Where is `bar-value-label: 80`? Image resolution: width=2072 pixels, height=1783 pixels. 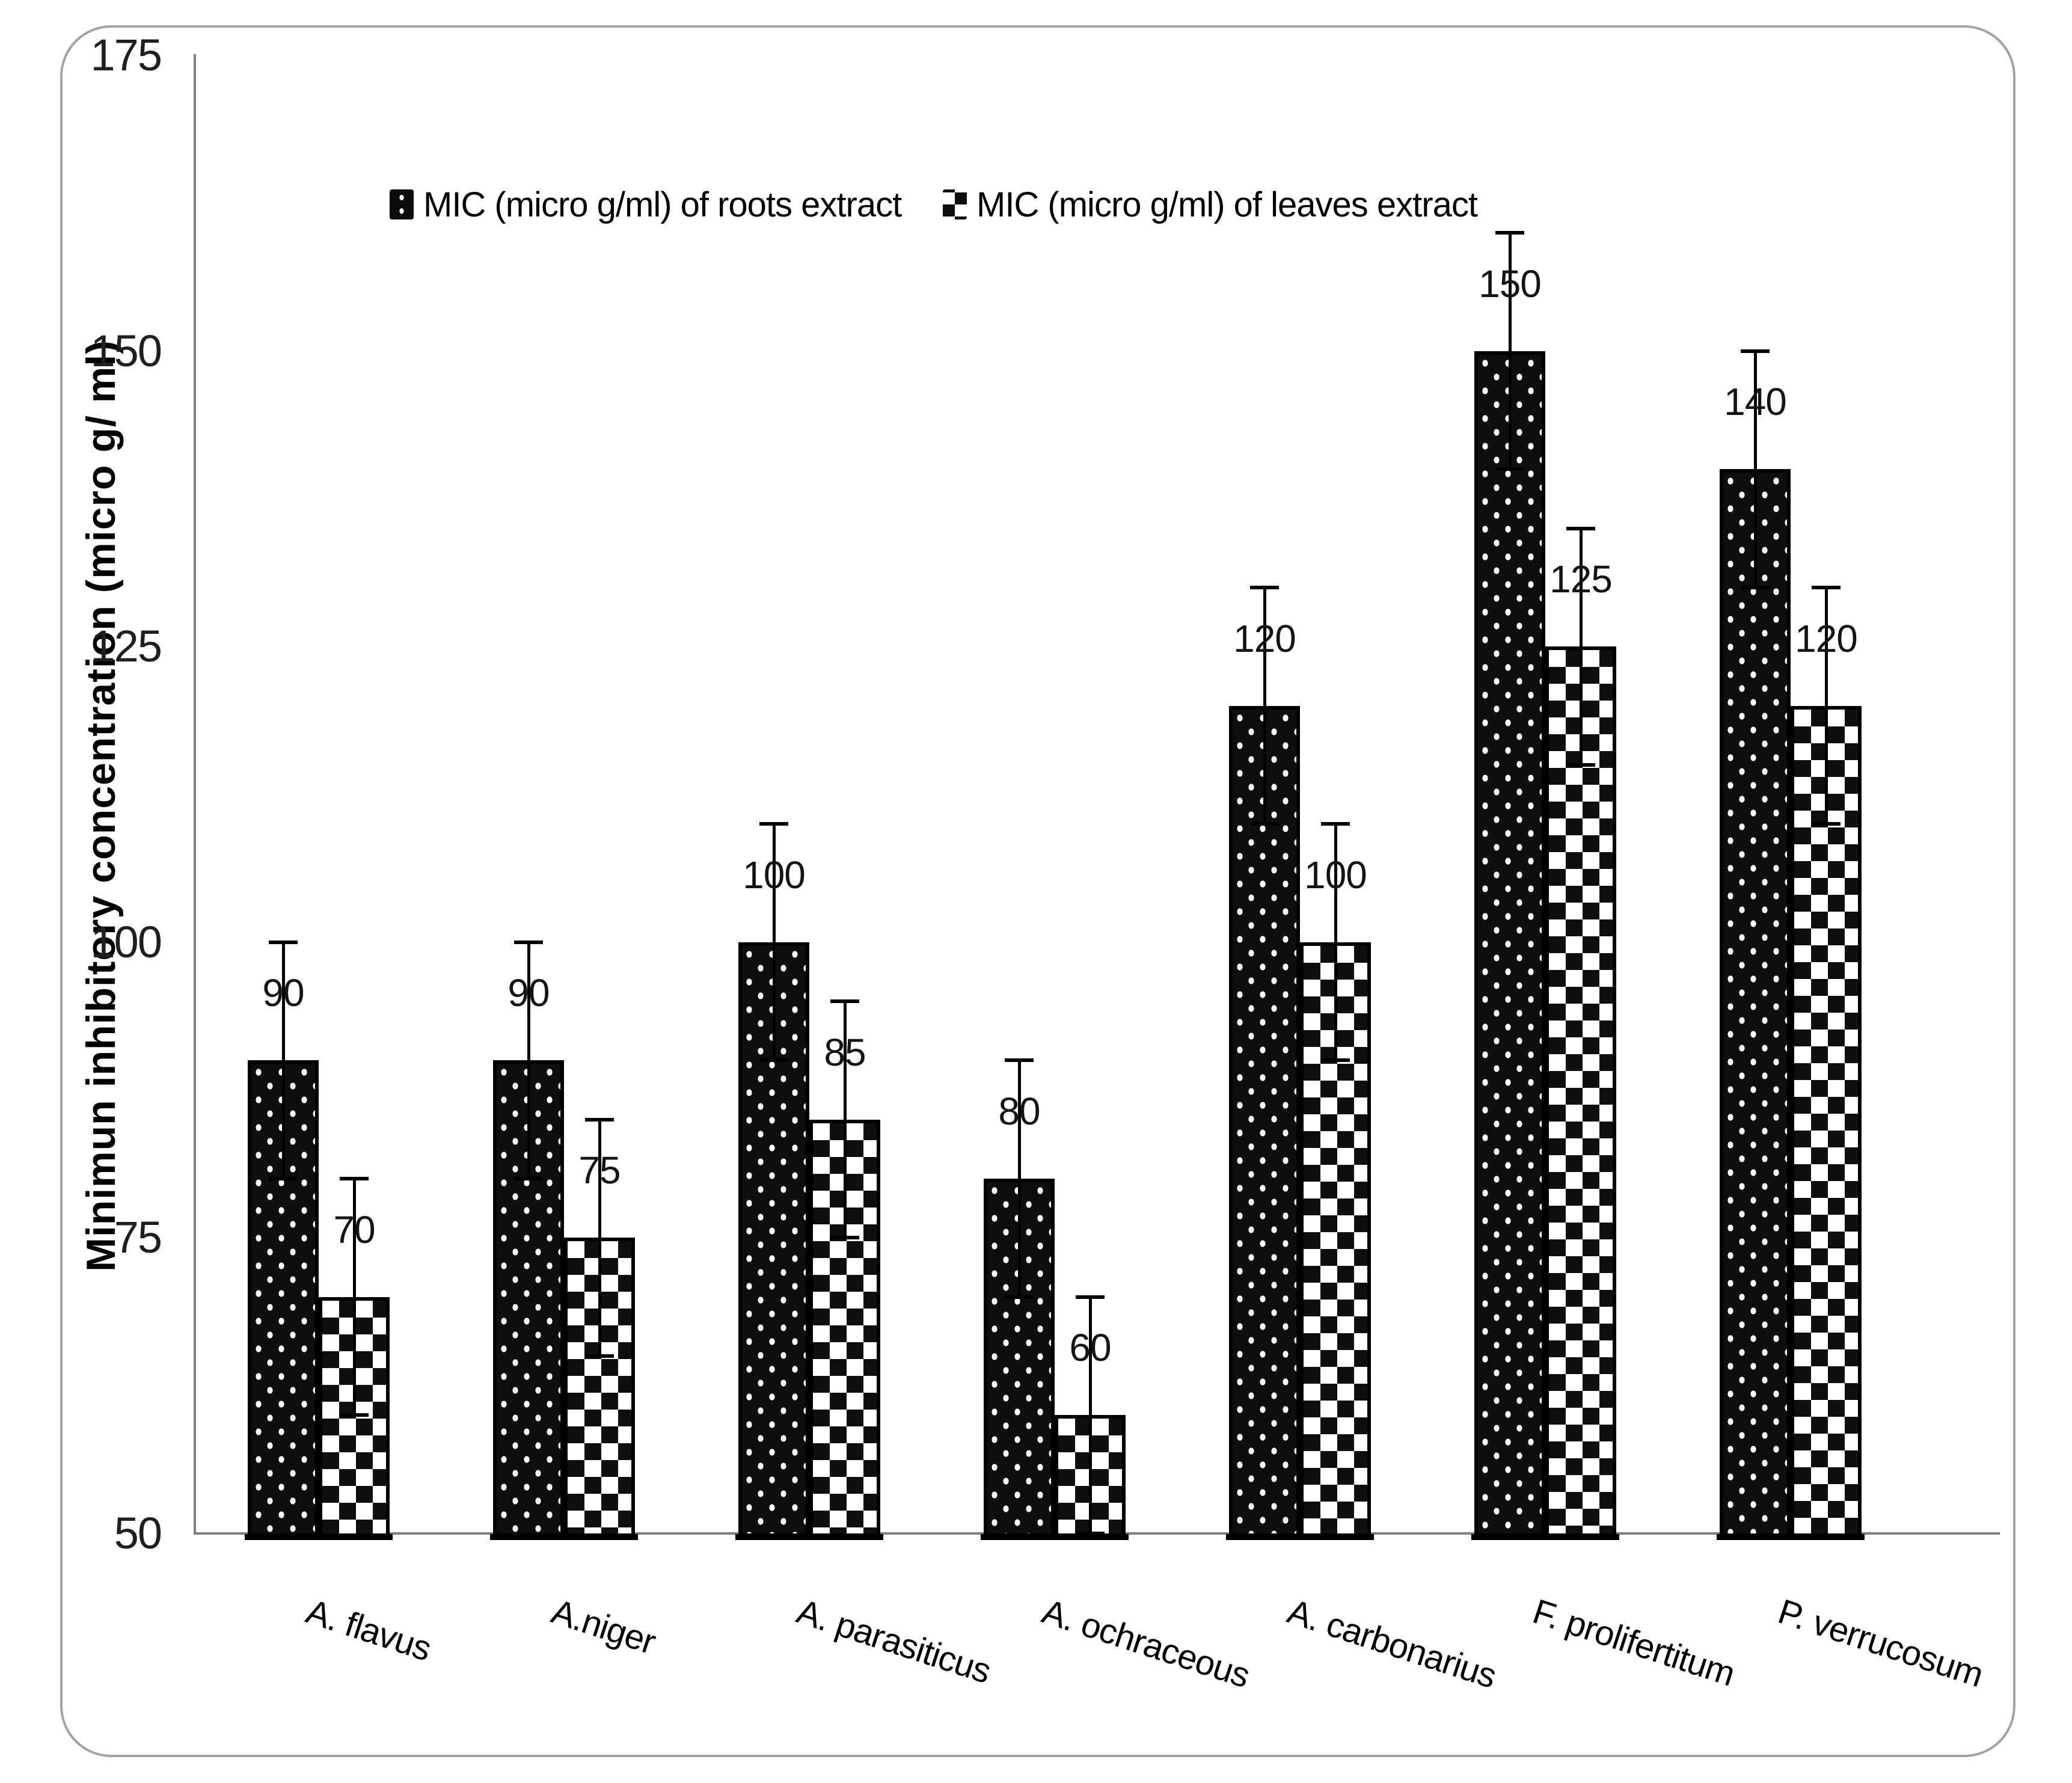 bar-value-label: 80 is located at coordinates (1019, 1112).